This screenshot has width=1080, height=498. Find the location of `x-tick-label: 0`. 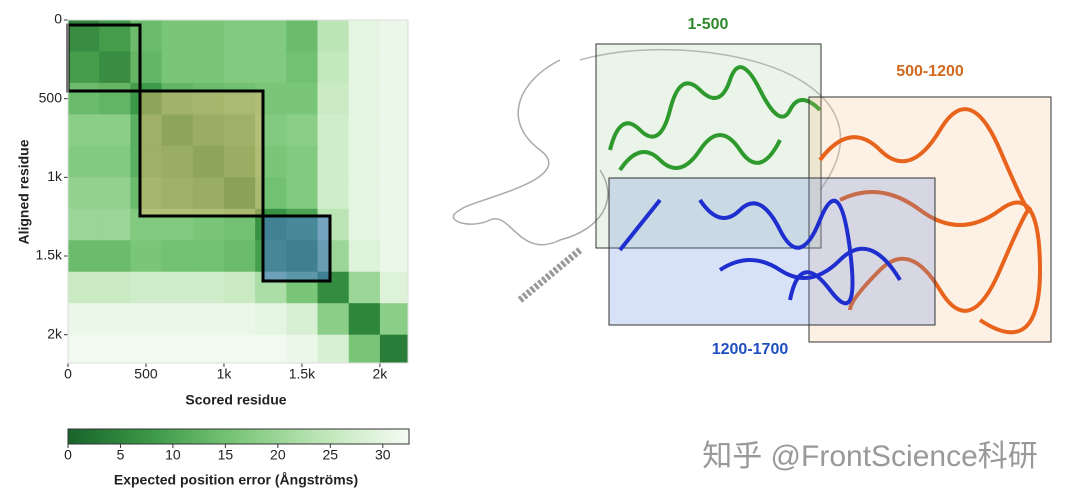

x-tick-label: 0 is located at coordinates (68, 374).